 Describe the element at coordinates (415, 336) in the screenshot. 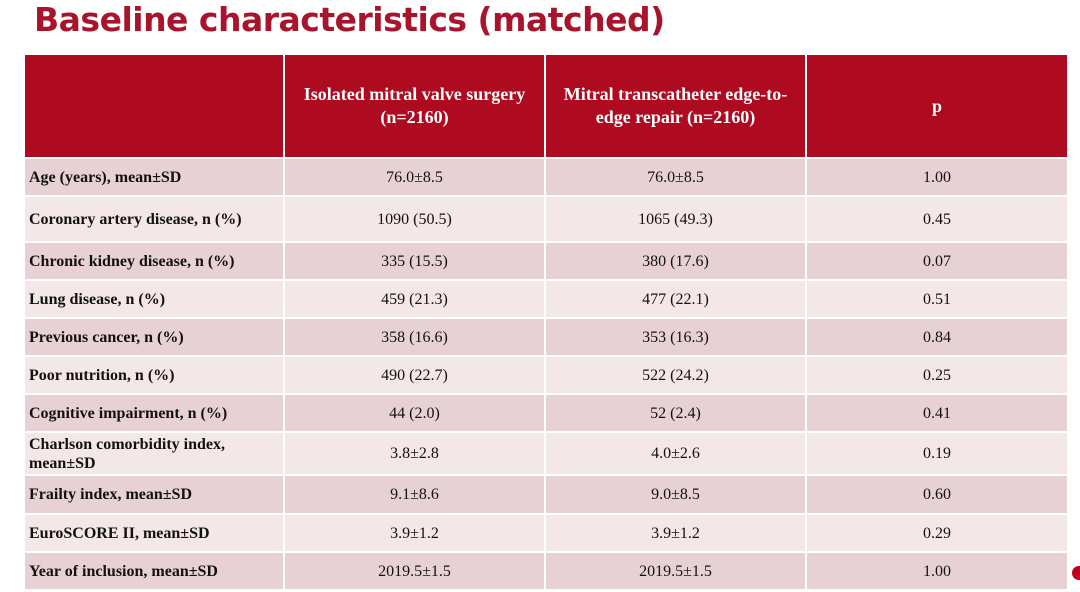

I see `cell: 358 (16.6)` at that location.